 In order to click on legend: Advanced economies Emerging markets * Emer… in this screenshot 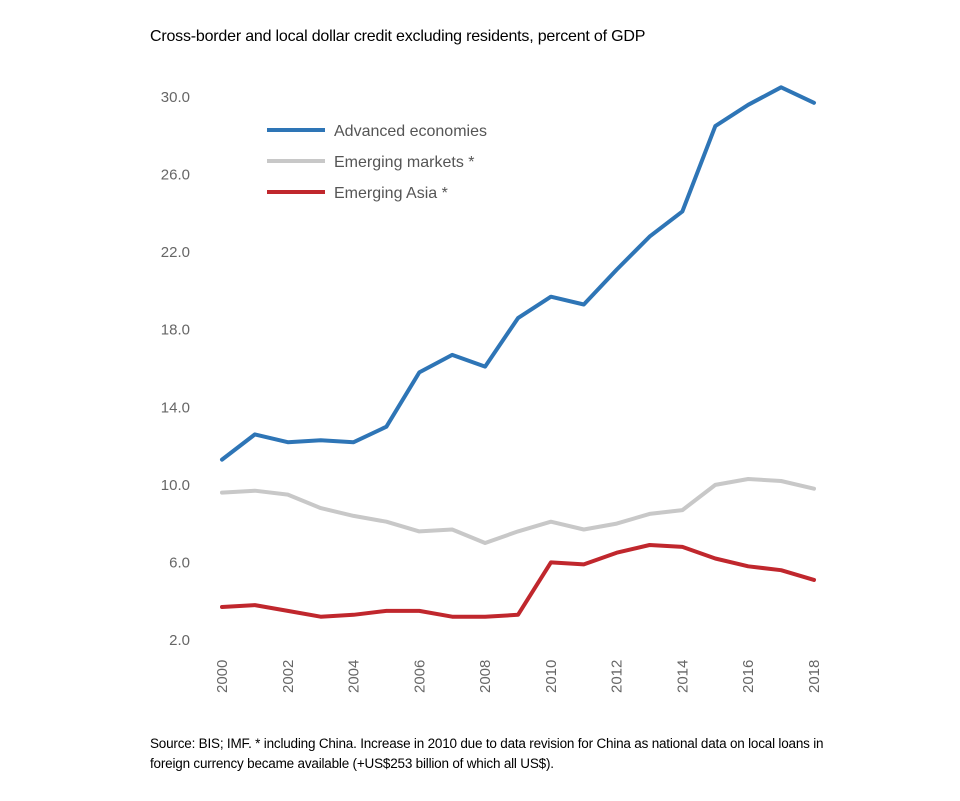, I will do `click(377, 162)`.